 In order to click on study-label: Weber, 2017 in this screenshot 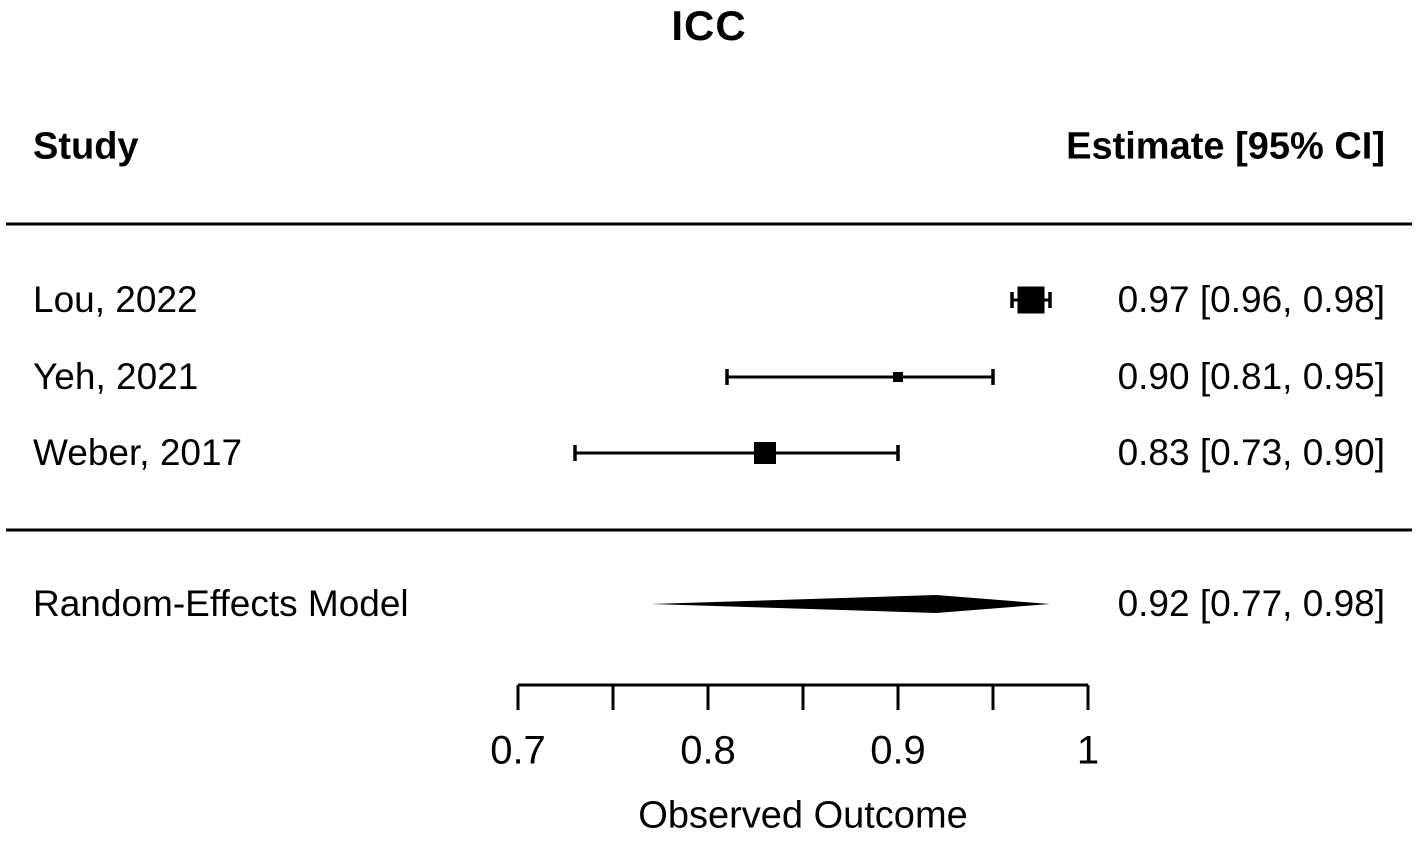, I will do `click(138, 452)`.